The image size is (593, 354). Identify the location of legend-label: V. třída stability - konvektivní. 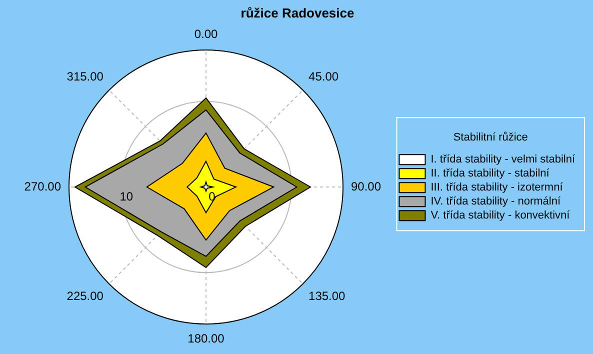
(500, 216).